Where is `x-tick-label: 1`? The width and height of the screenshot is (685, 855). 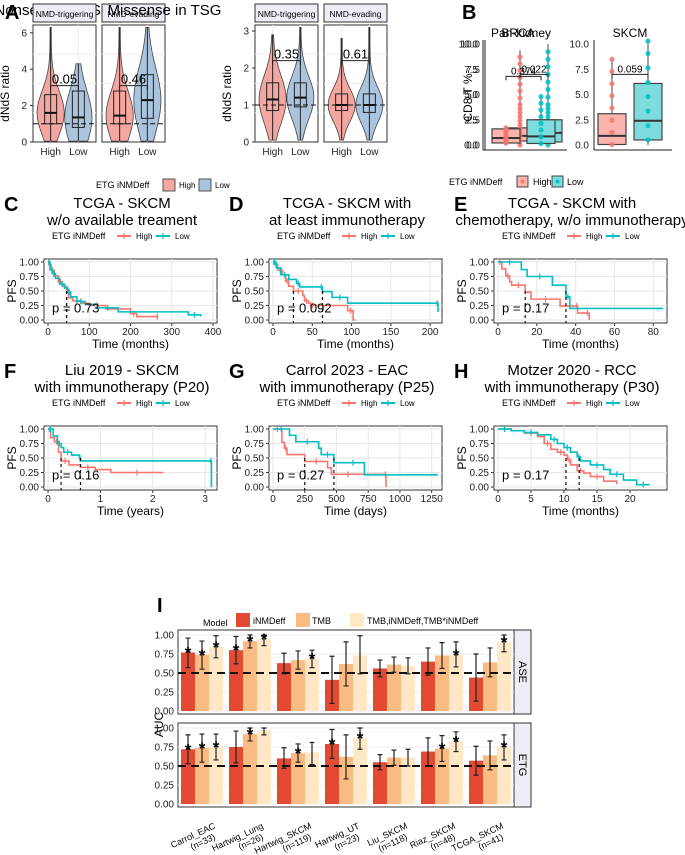 x-tick-label: 1 is located at coordinates (101, 499).